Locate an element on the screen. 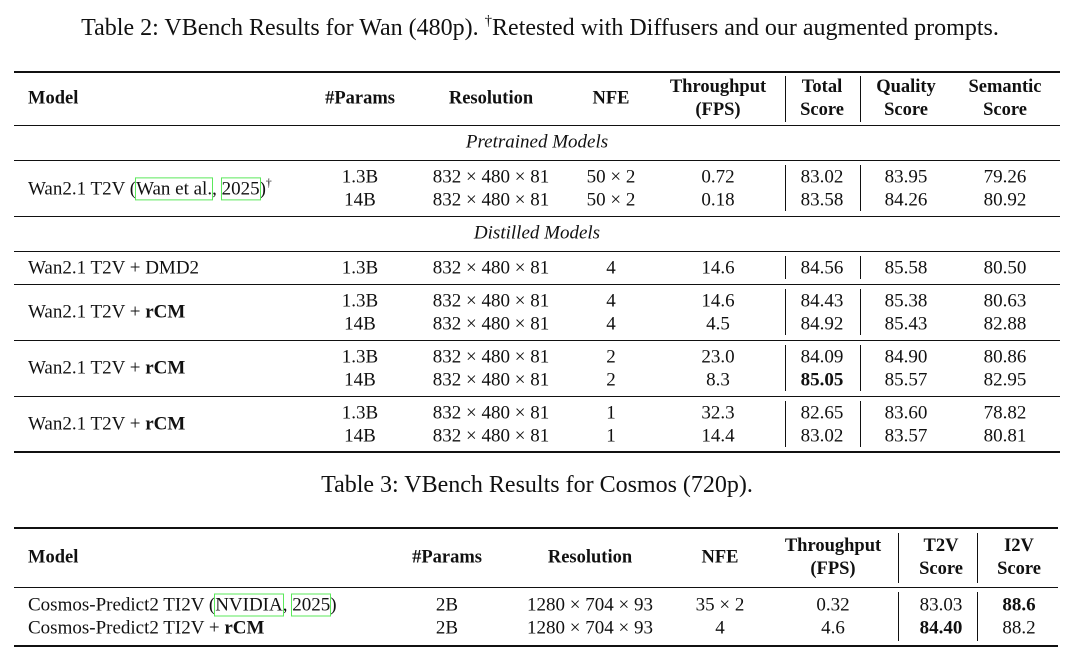 This screenshot has width=1080, height=670. text-segment: ) is located at coordinates (262, 189).